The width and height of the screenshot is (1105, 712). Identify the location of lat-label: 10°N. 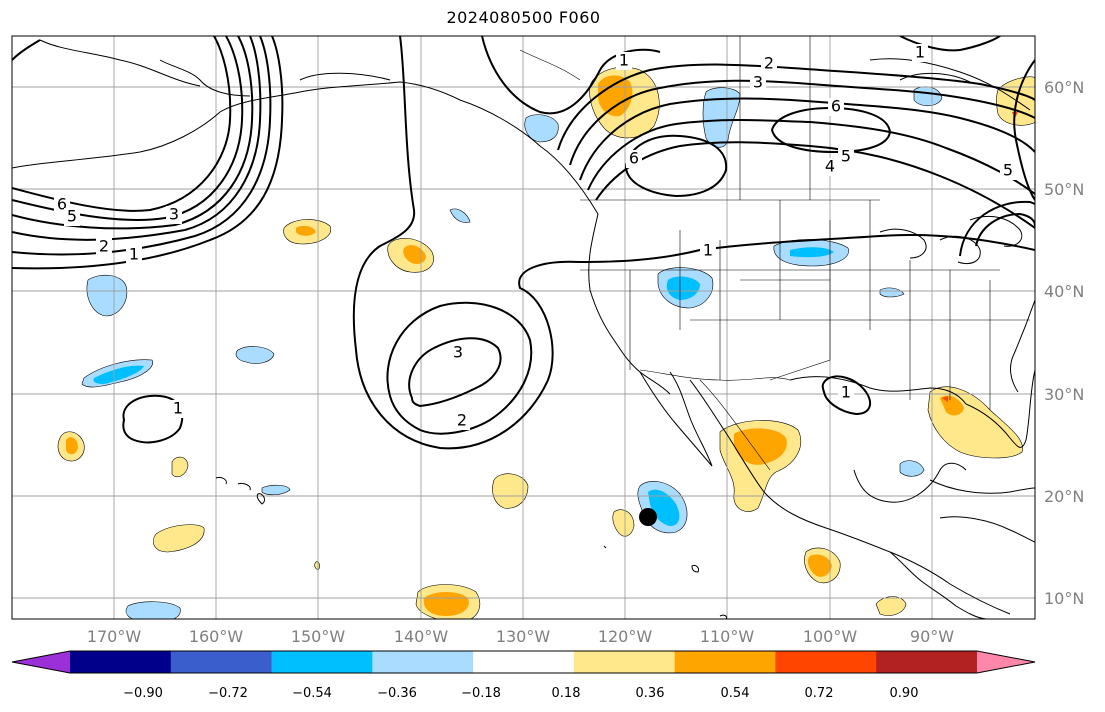
(1064, 598).